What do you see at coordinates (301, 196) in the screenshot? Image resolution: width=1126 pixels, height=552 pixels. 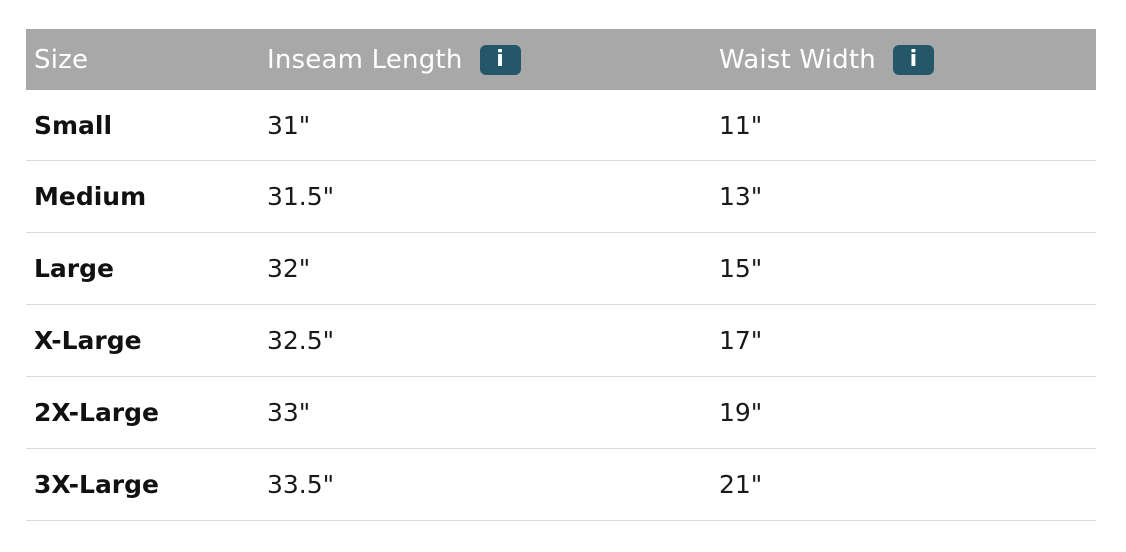 I see `inseam-value-cell: 31.5"` at bounding box center [301, 196].